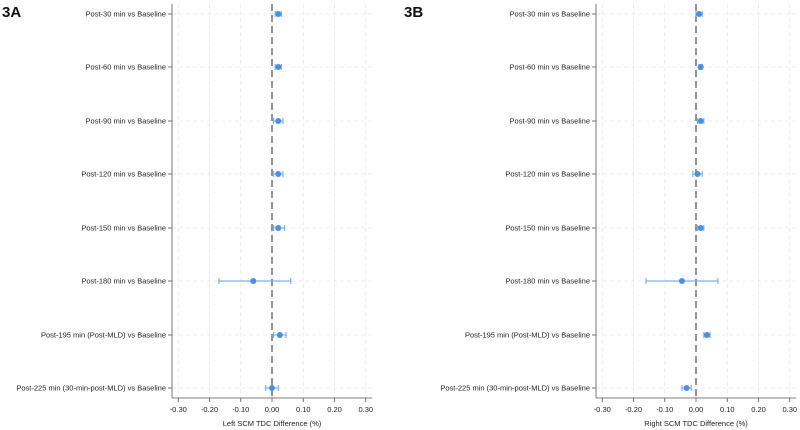 This screenshot has width=800, height=430. I want to click on left-row-label: Post-180 min vs Baseline, so click(123, 281).